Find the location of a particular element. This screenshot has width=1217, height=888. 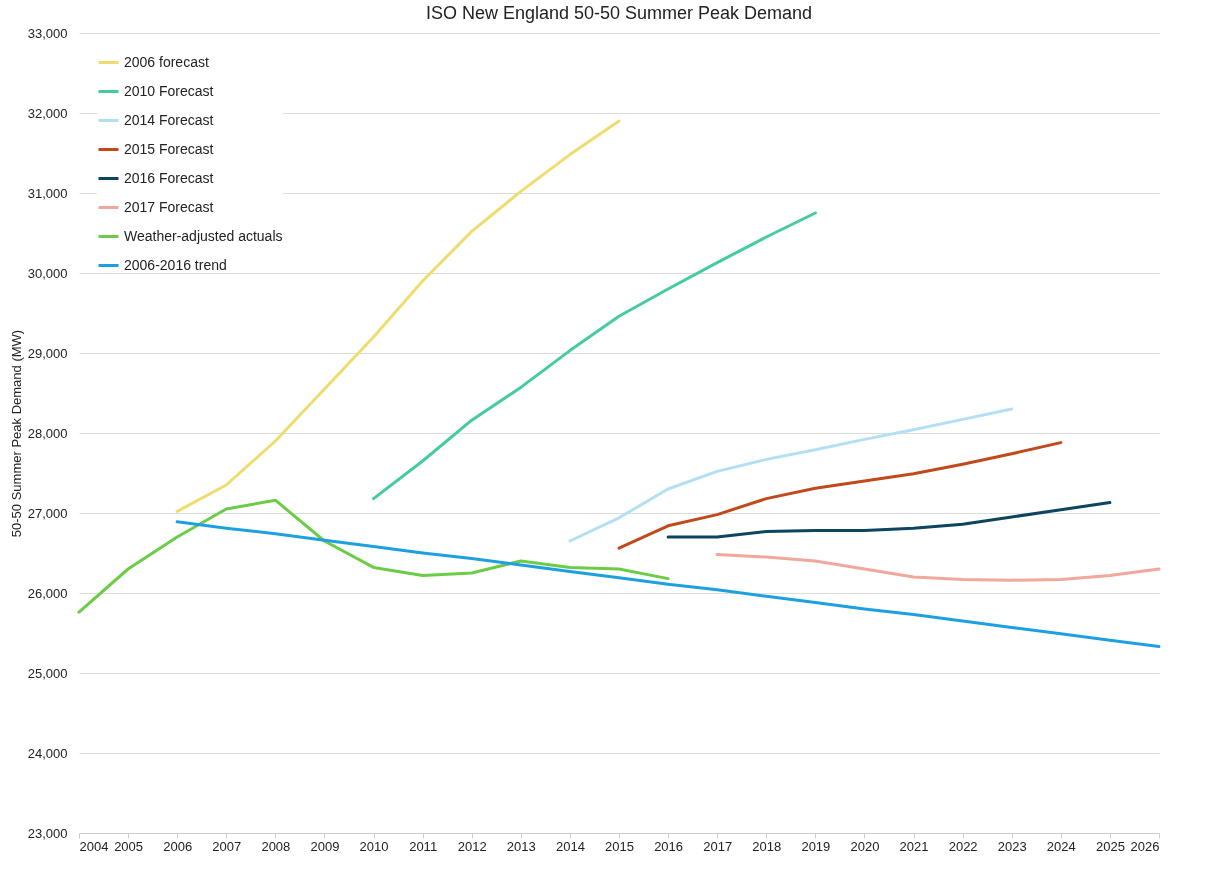

y-tick-label: 30,000 is located at coordinates (47, 273).